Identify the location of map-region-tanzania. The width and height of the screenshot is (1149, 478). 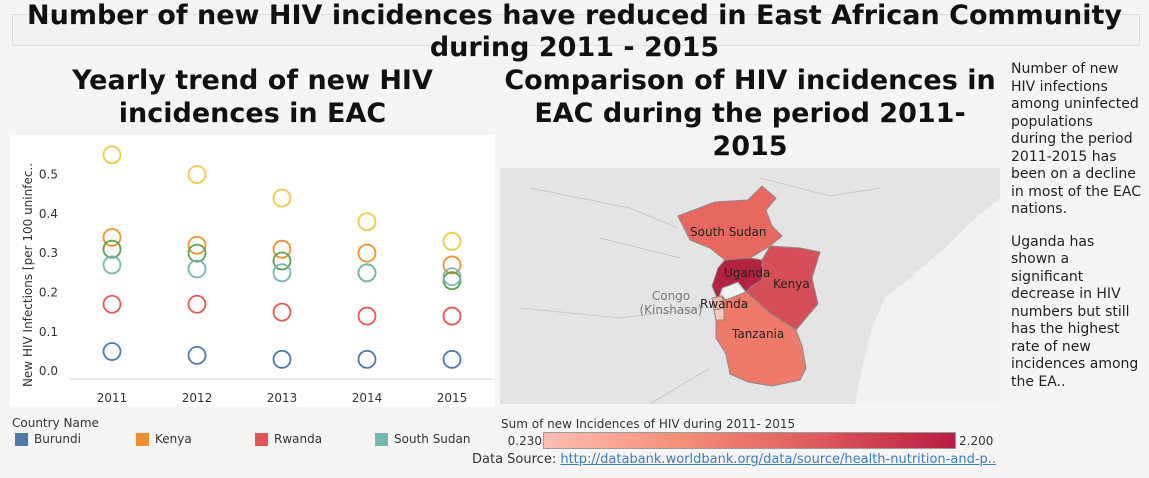
(761, 339).